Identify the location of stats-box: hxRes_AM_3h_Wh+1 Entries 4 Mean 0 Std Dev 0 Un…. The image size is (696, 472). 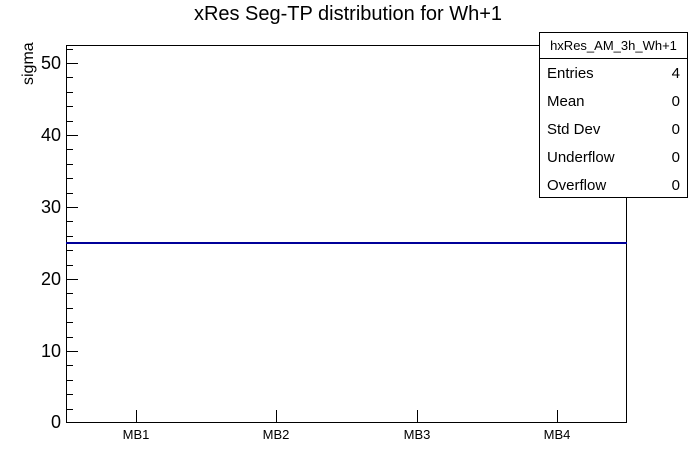
(613, 115).